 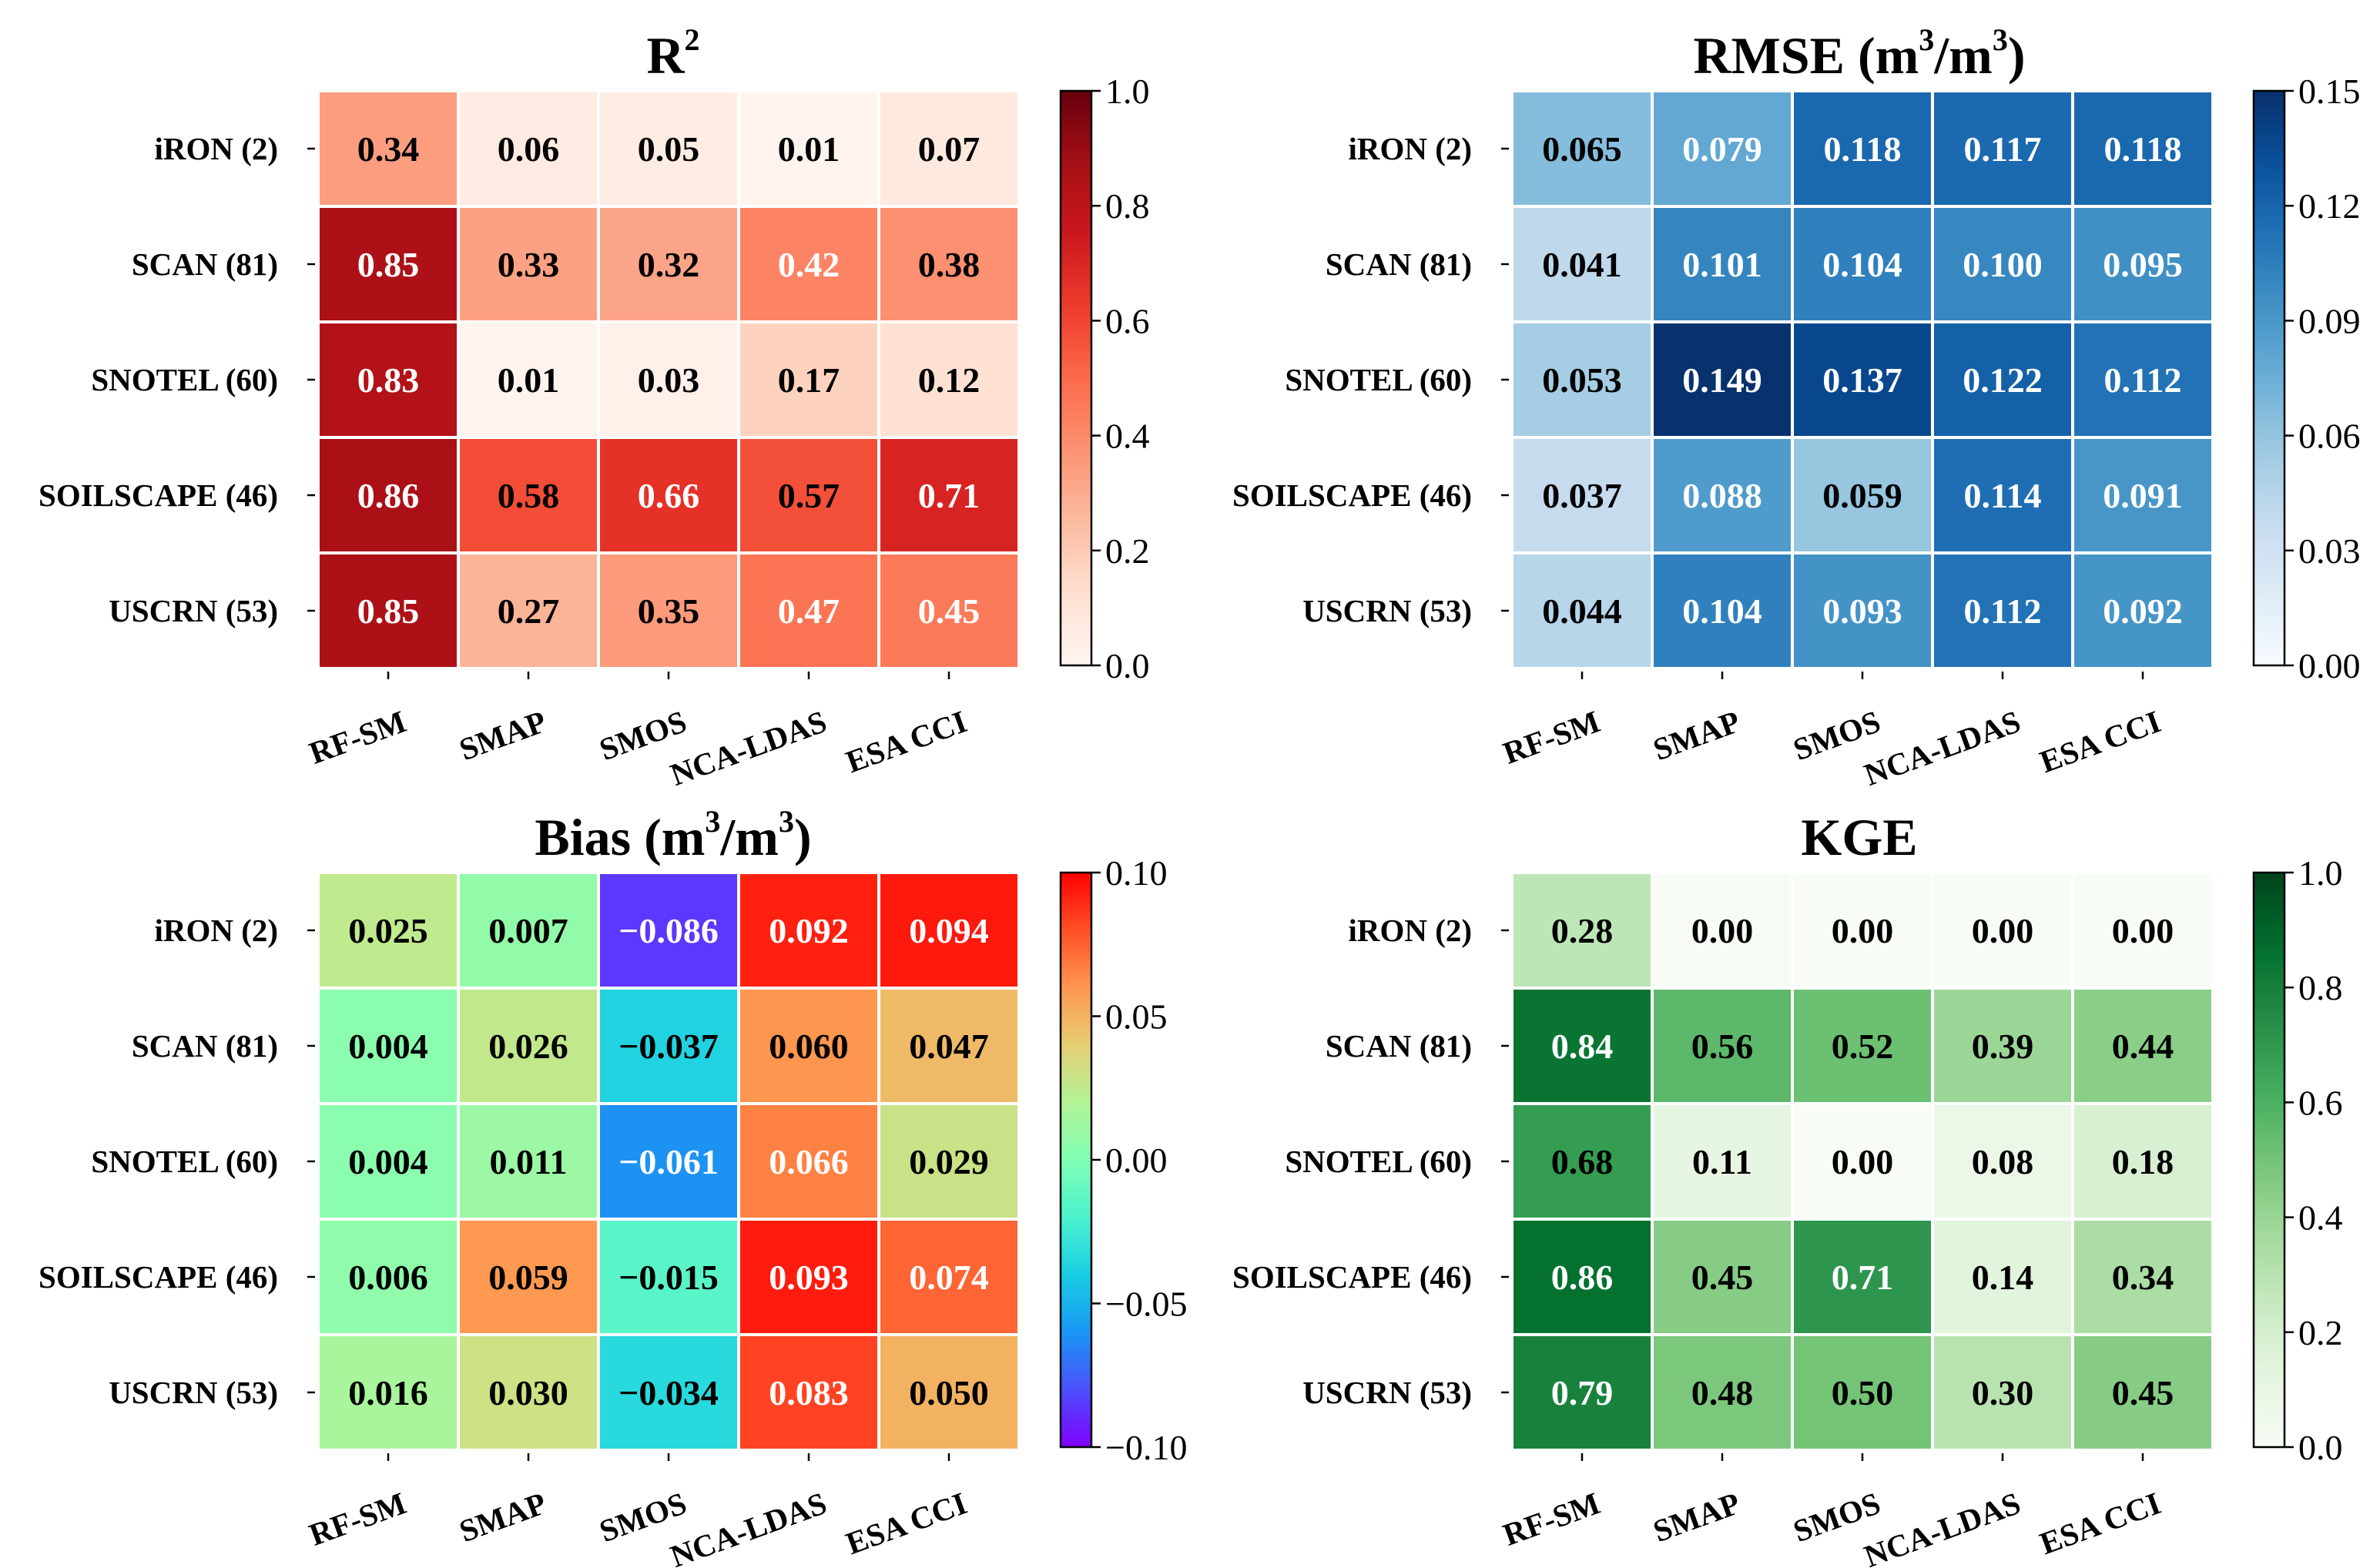 What do you see at coordinates (1146, 1305) in the screenshot?
I see `colorbar-tick-label: −0.05` at bounding box center [1146, 1305].